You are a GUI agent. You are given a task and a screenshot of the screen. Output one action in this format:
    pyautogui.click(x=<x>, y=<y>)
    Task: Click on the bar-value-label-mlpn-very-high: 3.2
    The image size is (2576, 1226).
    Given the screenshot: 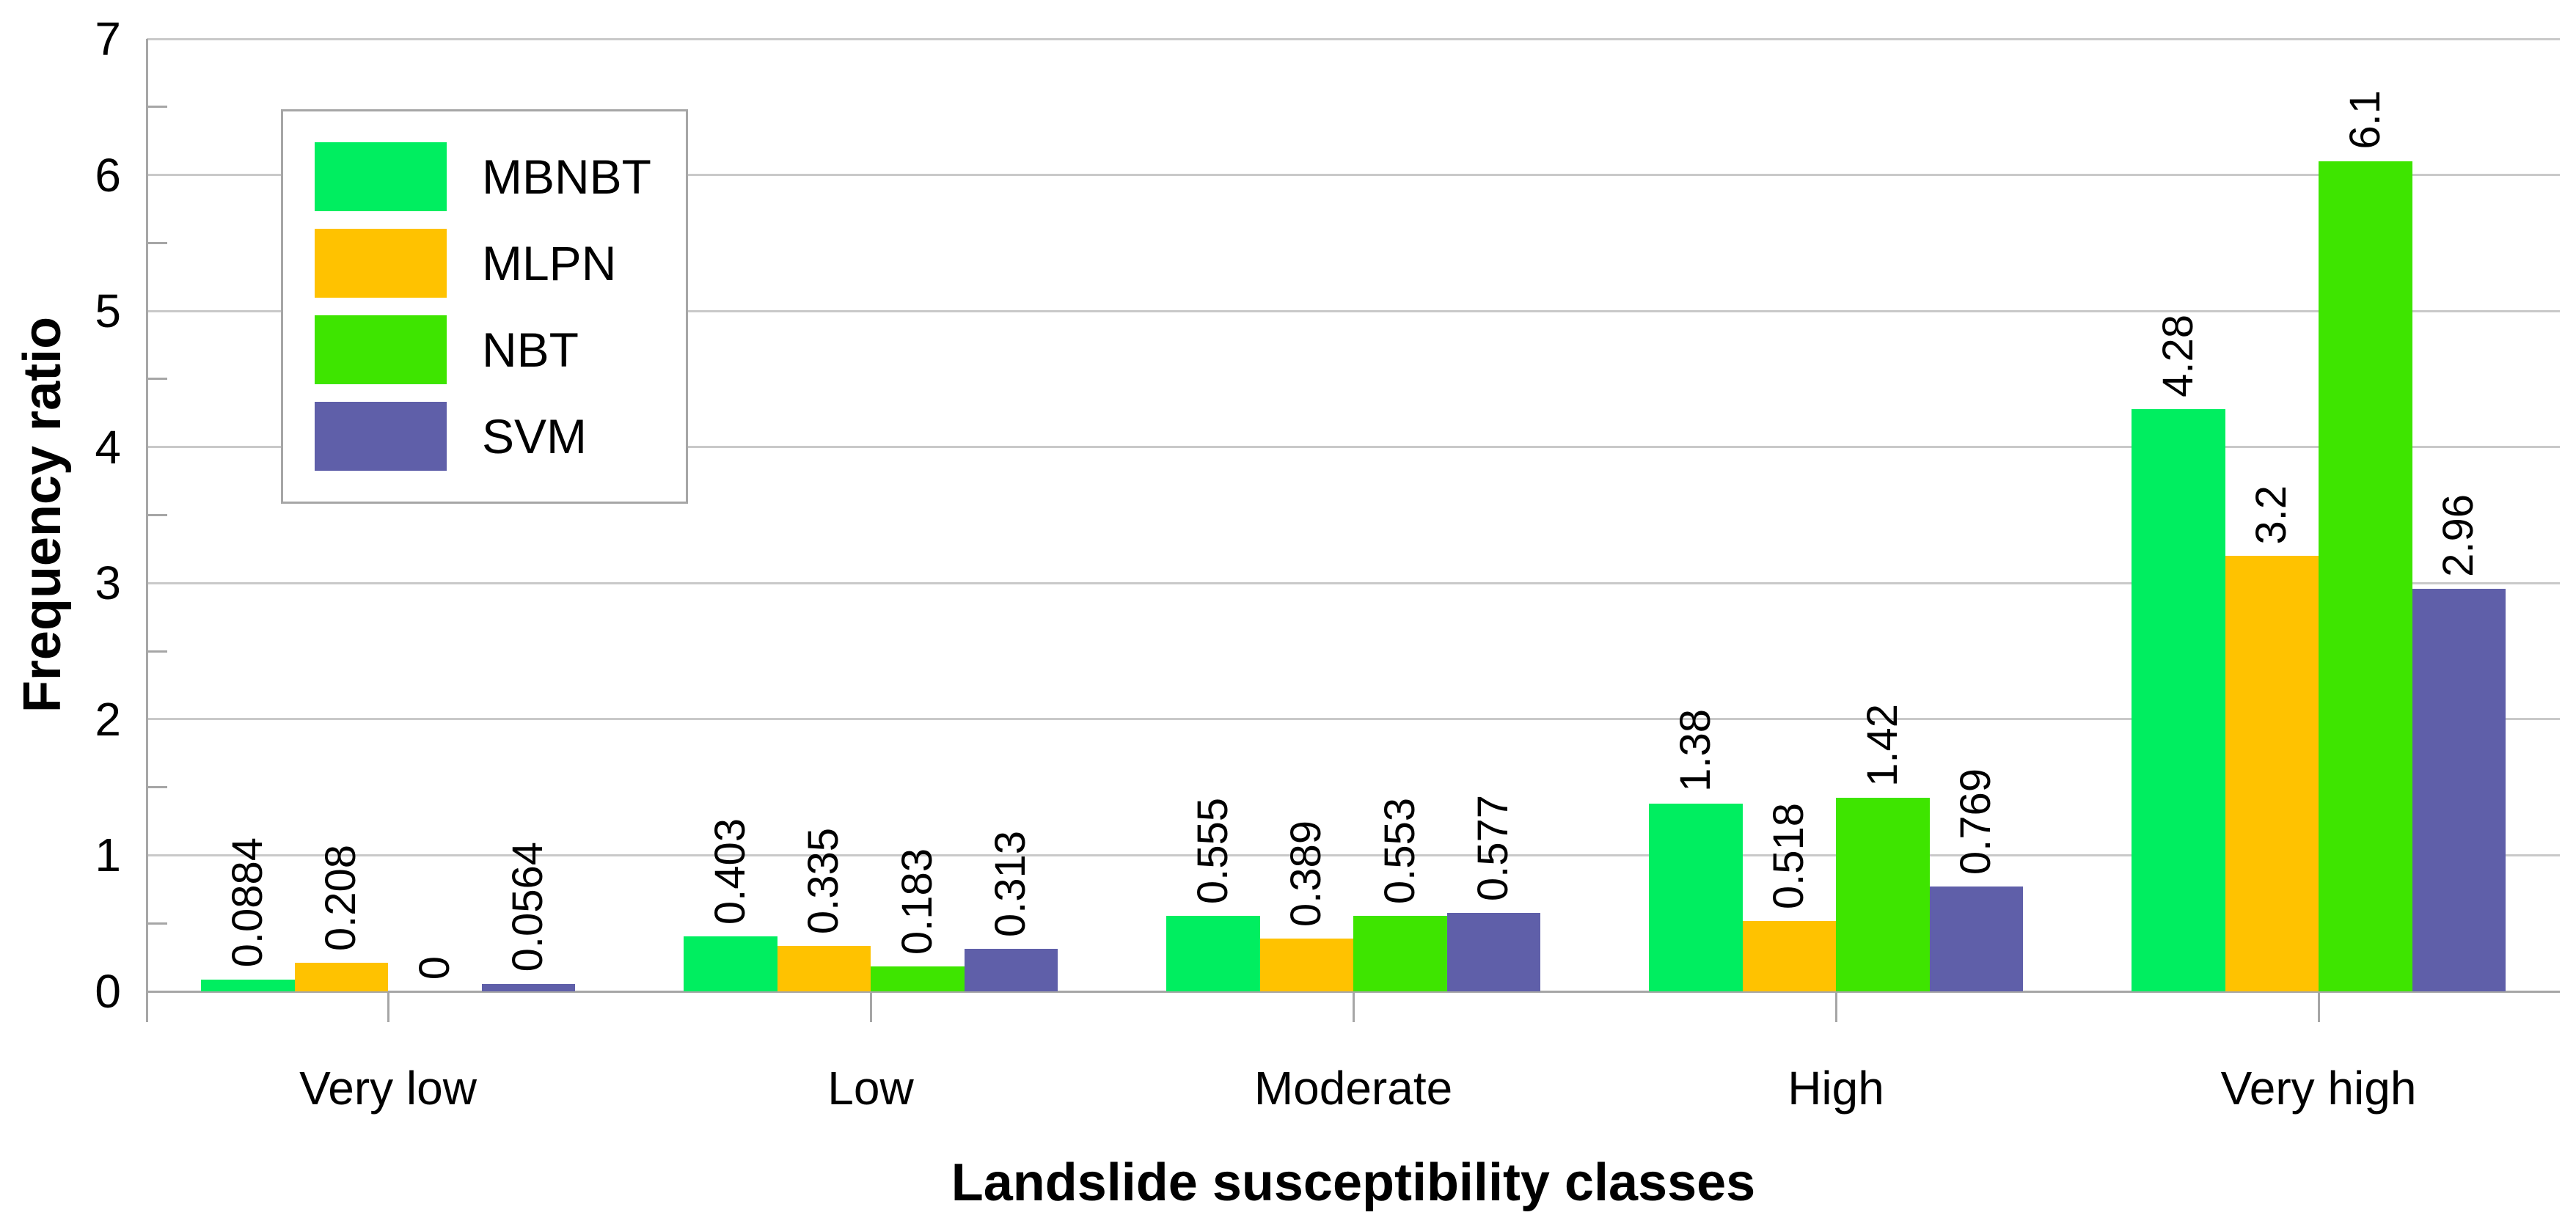 What is the action you would take?
    pyautogui.click(x=2271, y=515)
    